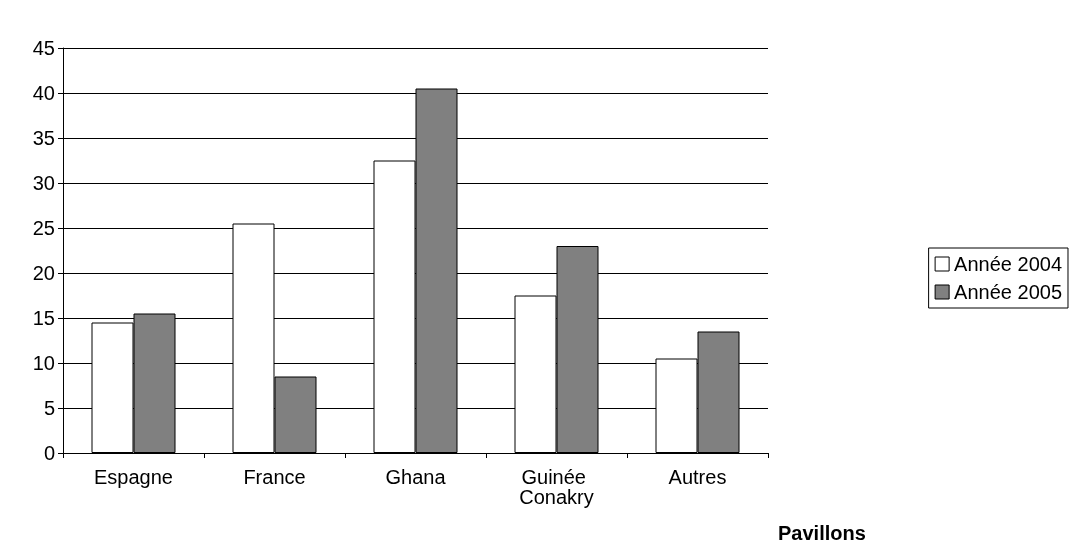 This screenshot has height=557, width=1086. What do you see at coordinates (822, 533) in the screenshot?
I see `x-axis-title: Pavillons` at bounding box center [822, 533].